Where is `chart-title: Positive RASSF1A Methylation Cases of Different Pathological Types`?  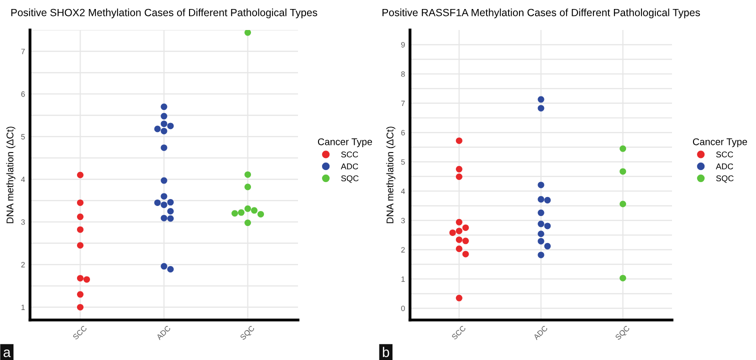
chart-title: Positive RASSF1A Methylation Cases of Different Pathological Types is located at coordinates (541, 13).